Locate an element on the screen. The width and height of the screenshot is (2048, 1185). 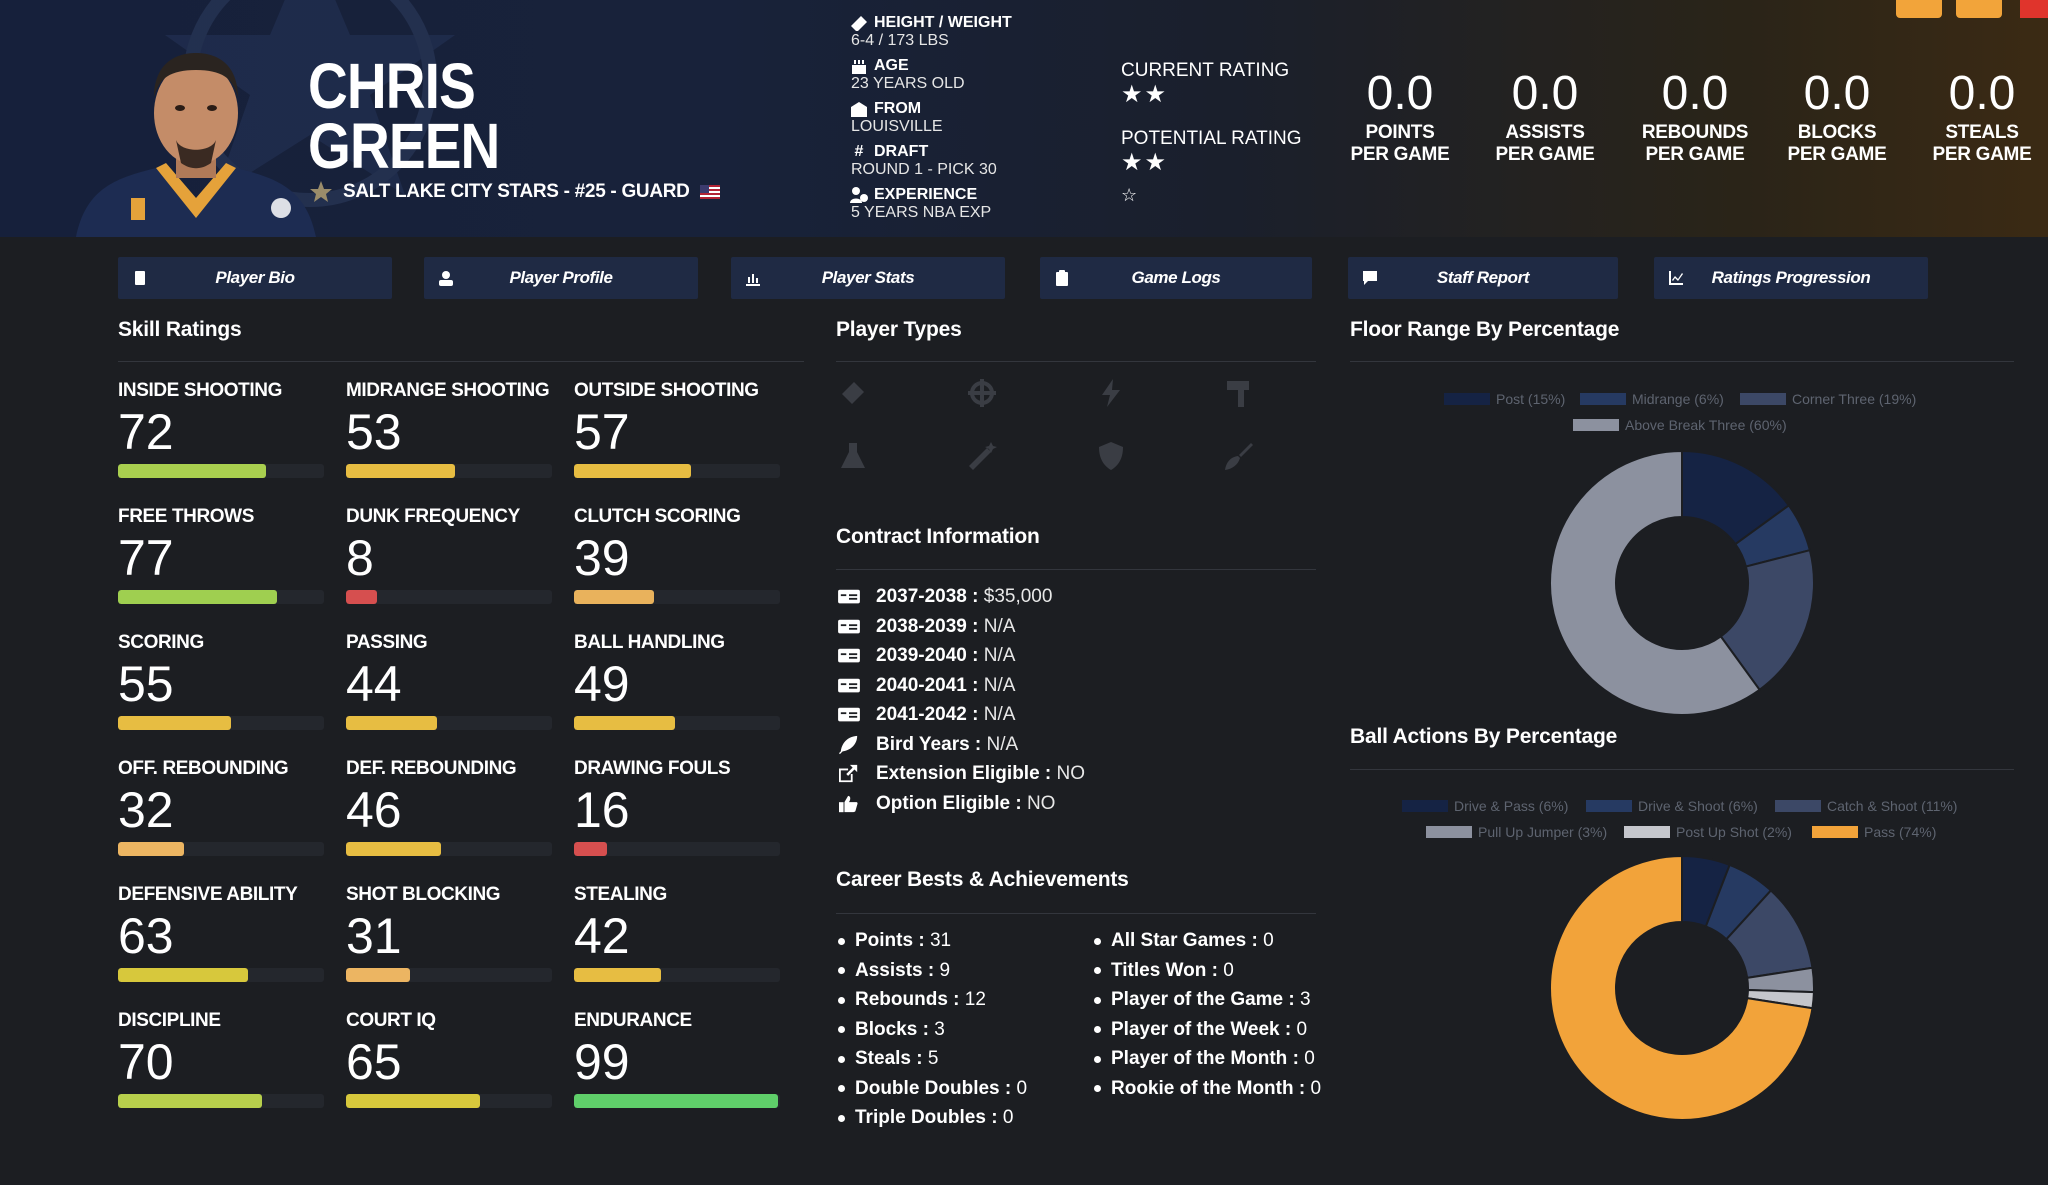
close-button is located at coordinates (2034, 9).